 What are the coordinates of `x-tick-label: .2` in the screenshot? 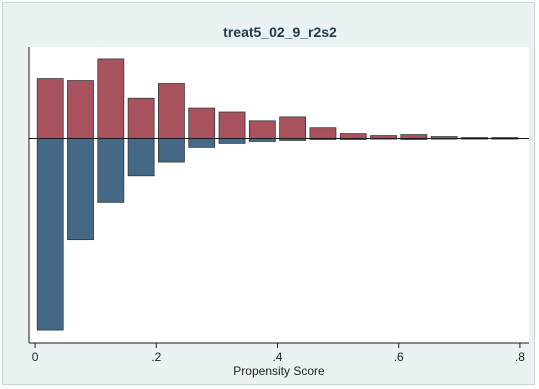 It's located at (156, 357).